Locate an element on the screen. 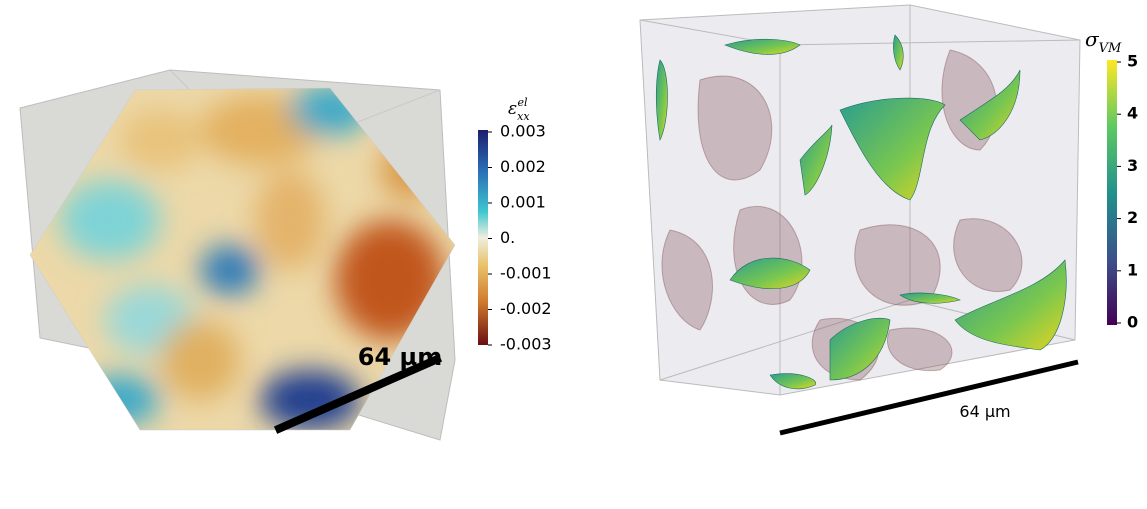 Image resolution: width=1147 pixels, height=509 pixels. colorbar-title: εxxel is located at coordinates (519, 109).